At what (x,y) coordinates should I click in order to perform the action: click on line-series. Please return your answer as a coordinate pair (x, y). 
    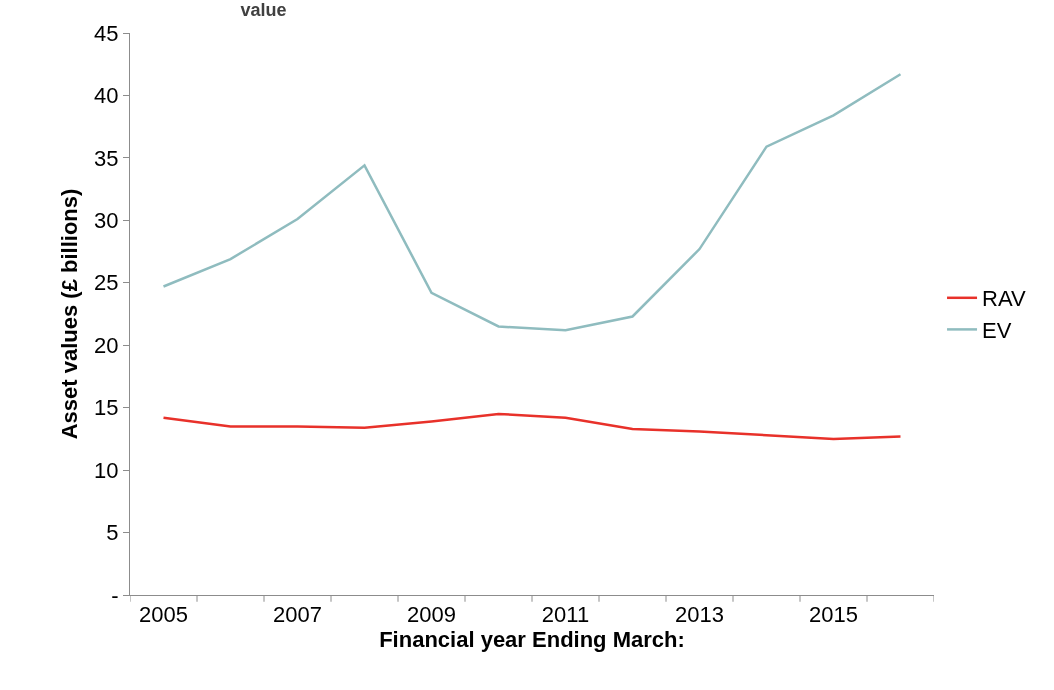
    Looking at the image, I should click on (532, 426).